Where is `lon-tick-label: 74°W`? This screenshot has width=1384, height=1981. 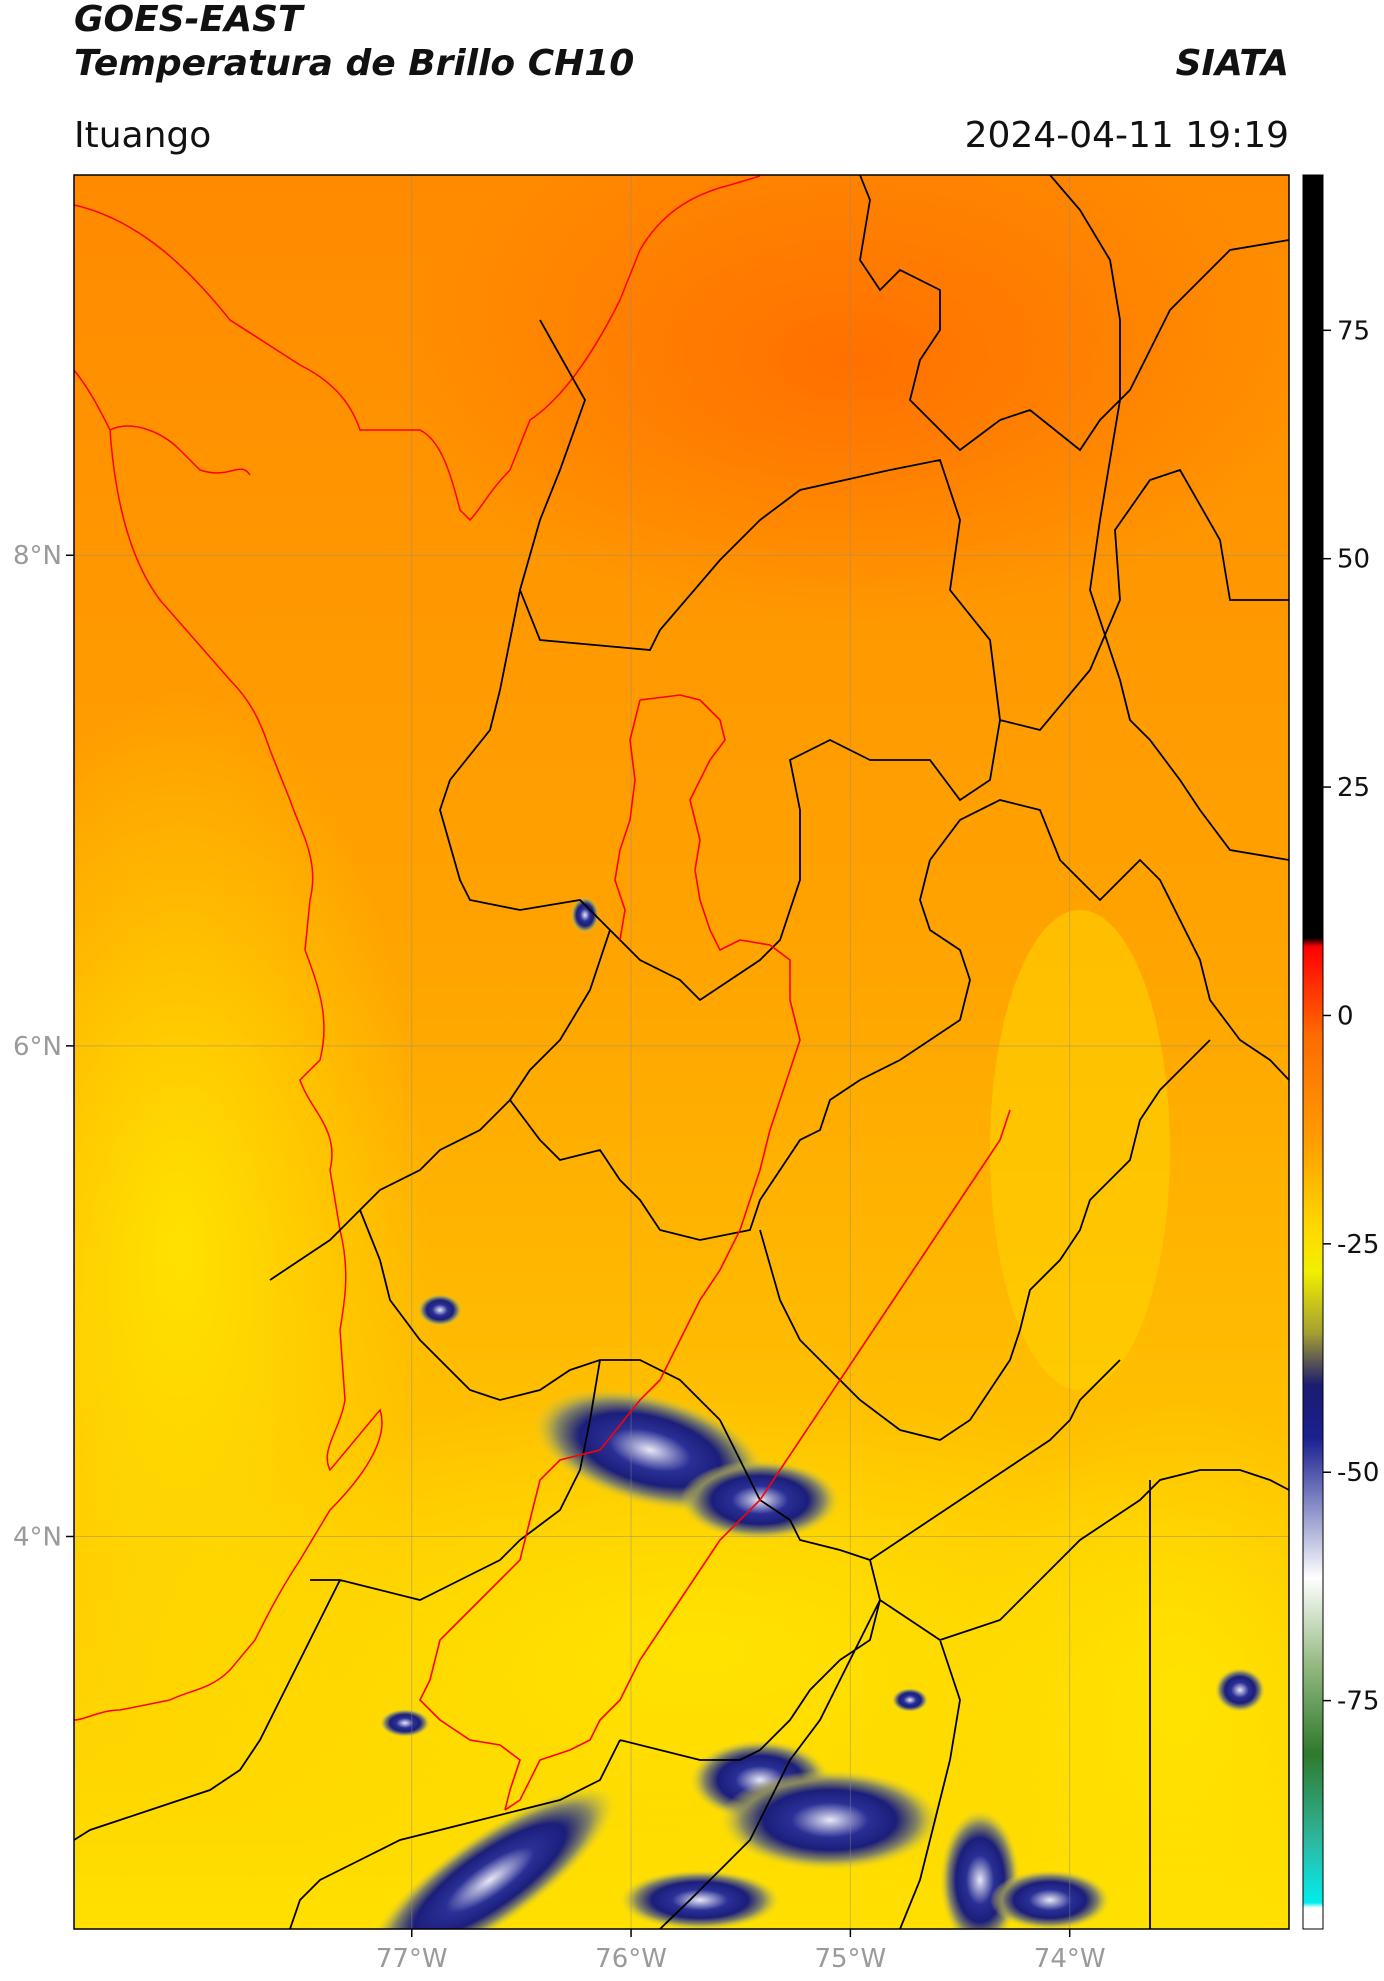
lon-tick-label: 74°W is located at coordinates (1070, 1959).